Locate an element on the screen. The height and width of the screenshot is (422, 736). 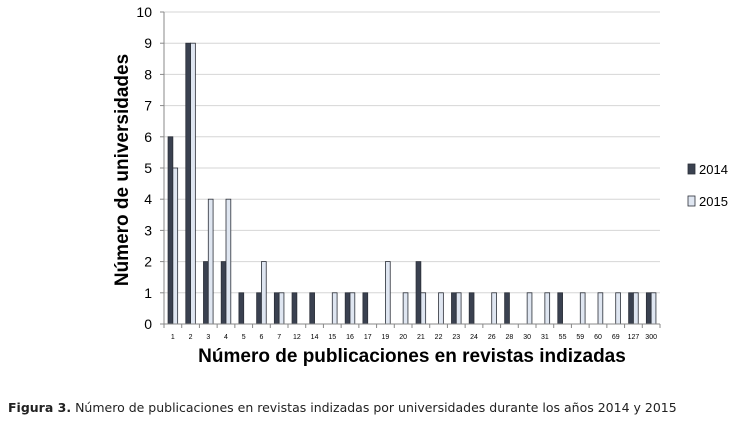
x-tick-label: 24 is located at coordinates (474, 337).